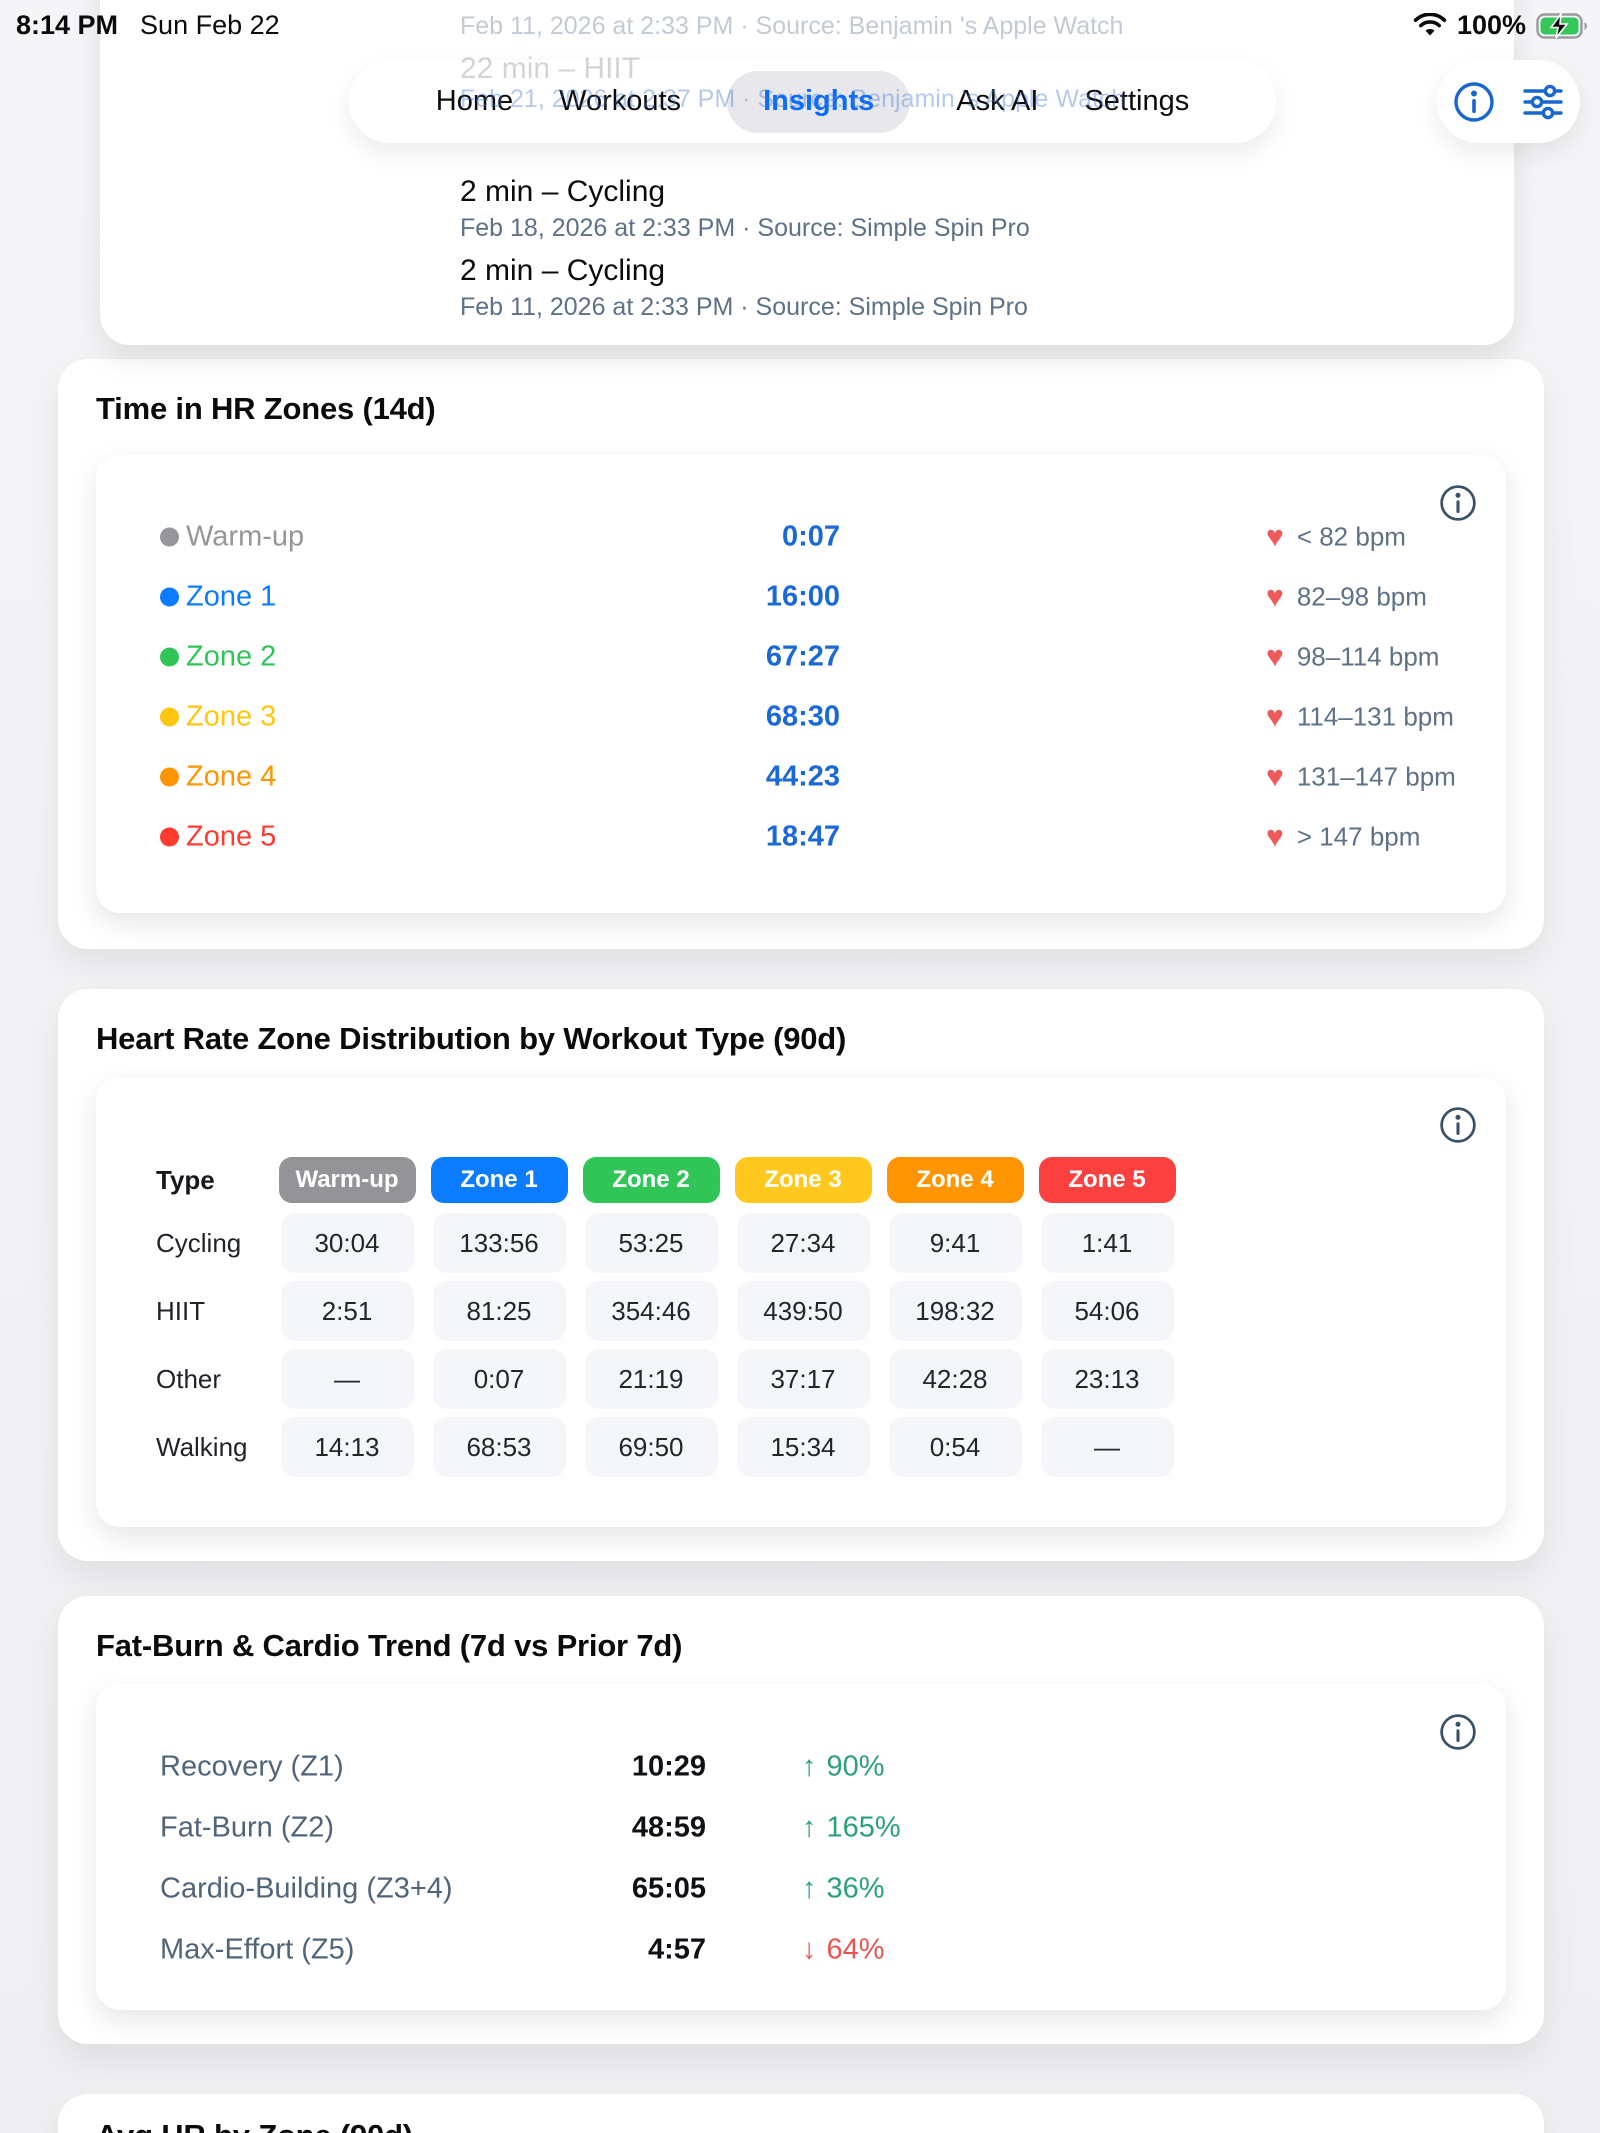 This screenshot has width=1600, height=2133. Describe the element at coordinates (189, 1378) in the screenshot. I see `workout-type-label: Other` at that location.